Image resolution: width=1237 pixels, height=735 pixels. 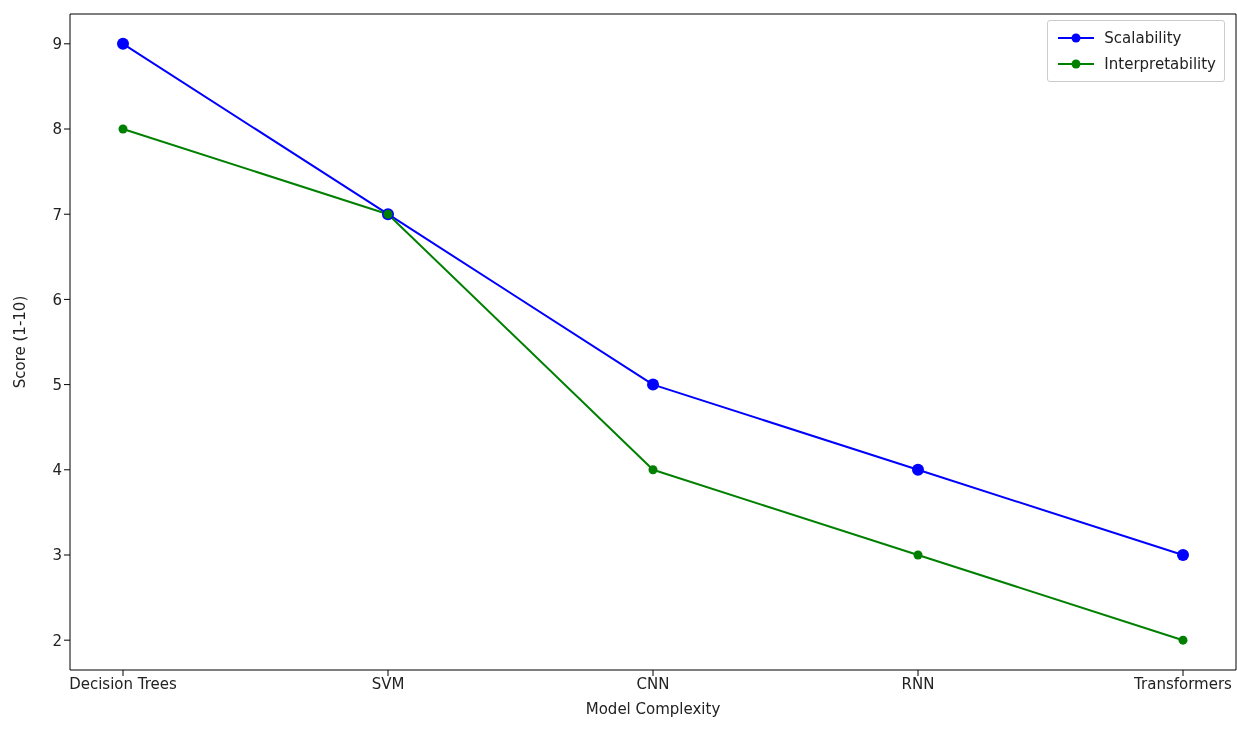 I want to click on y-tick-label: 4, so click(x=57, y=470).